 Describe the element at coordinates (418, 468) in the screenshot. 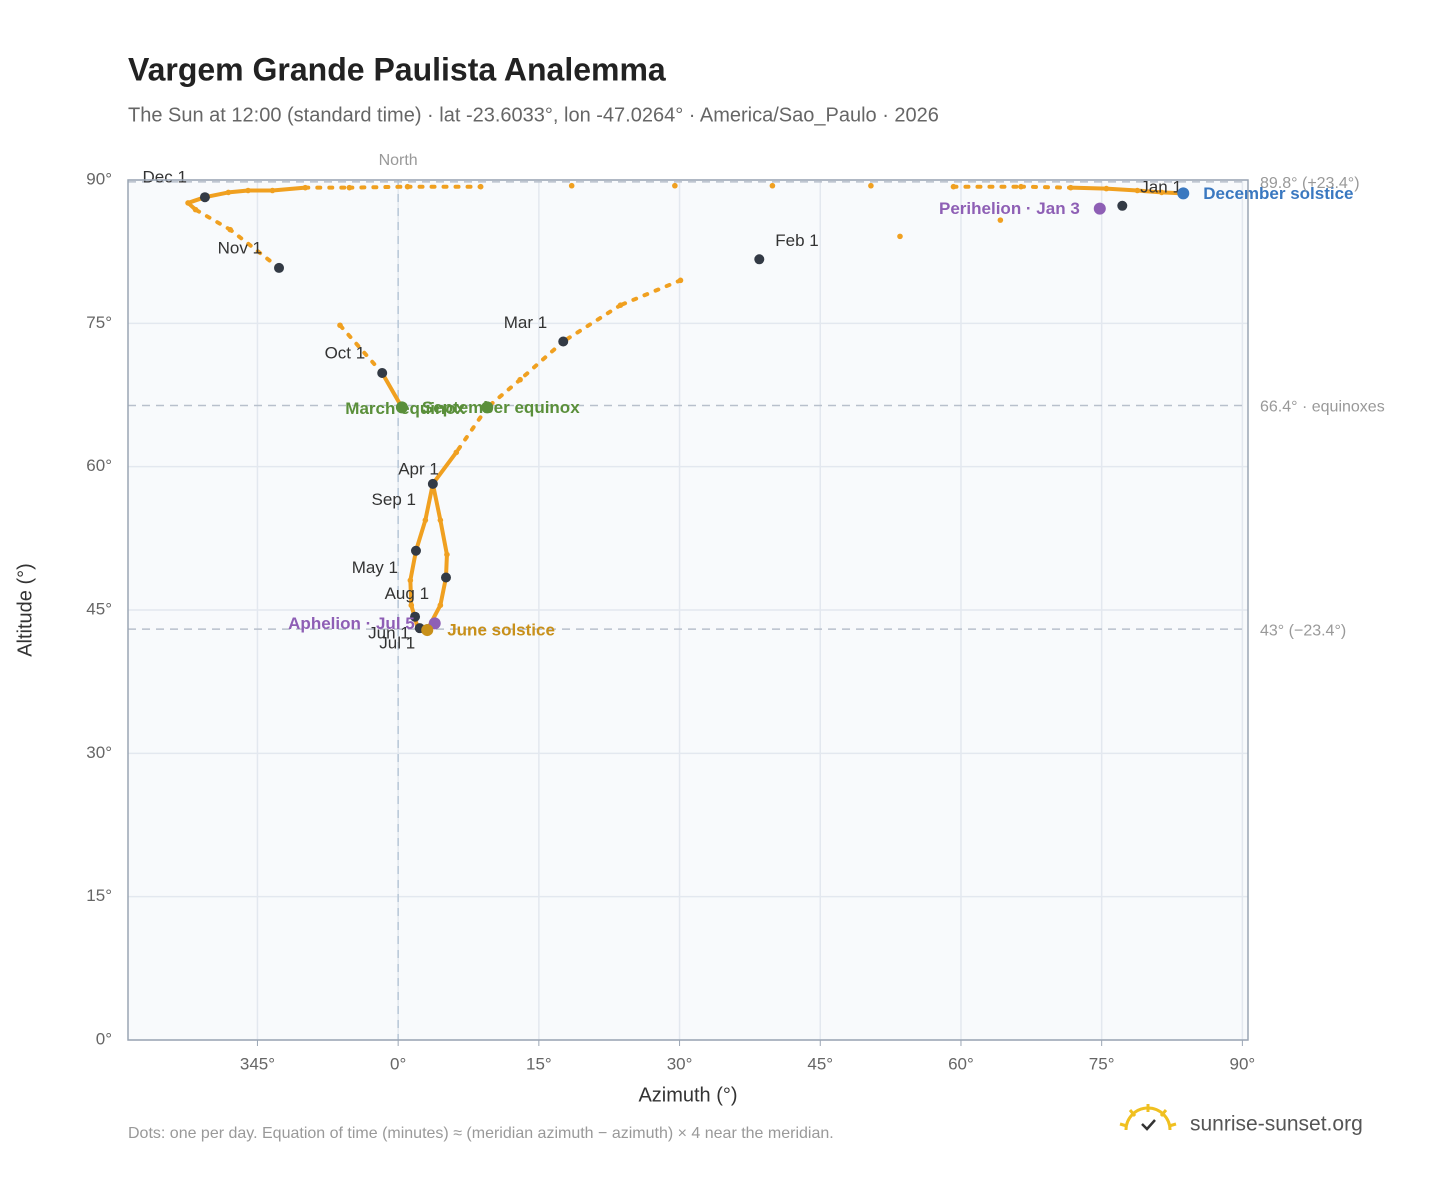

I see `month-label: Apr 1` at that location.